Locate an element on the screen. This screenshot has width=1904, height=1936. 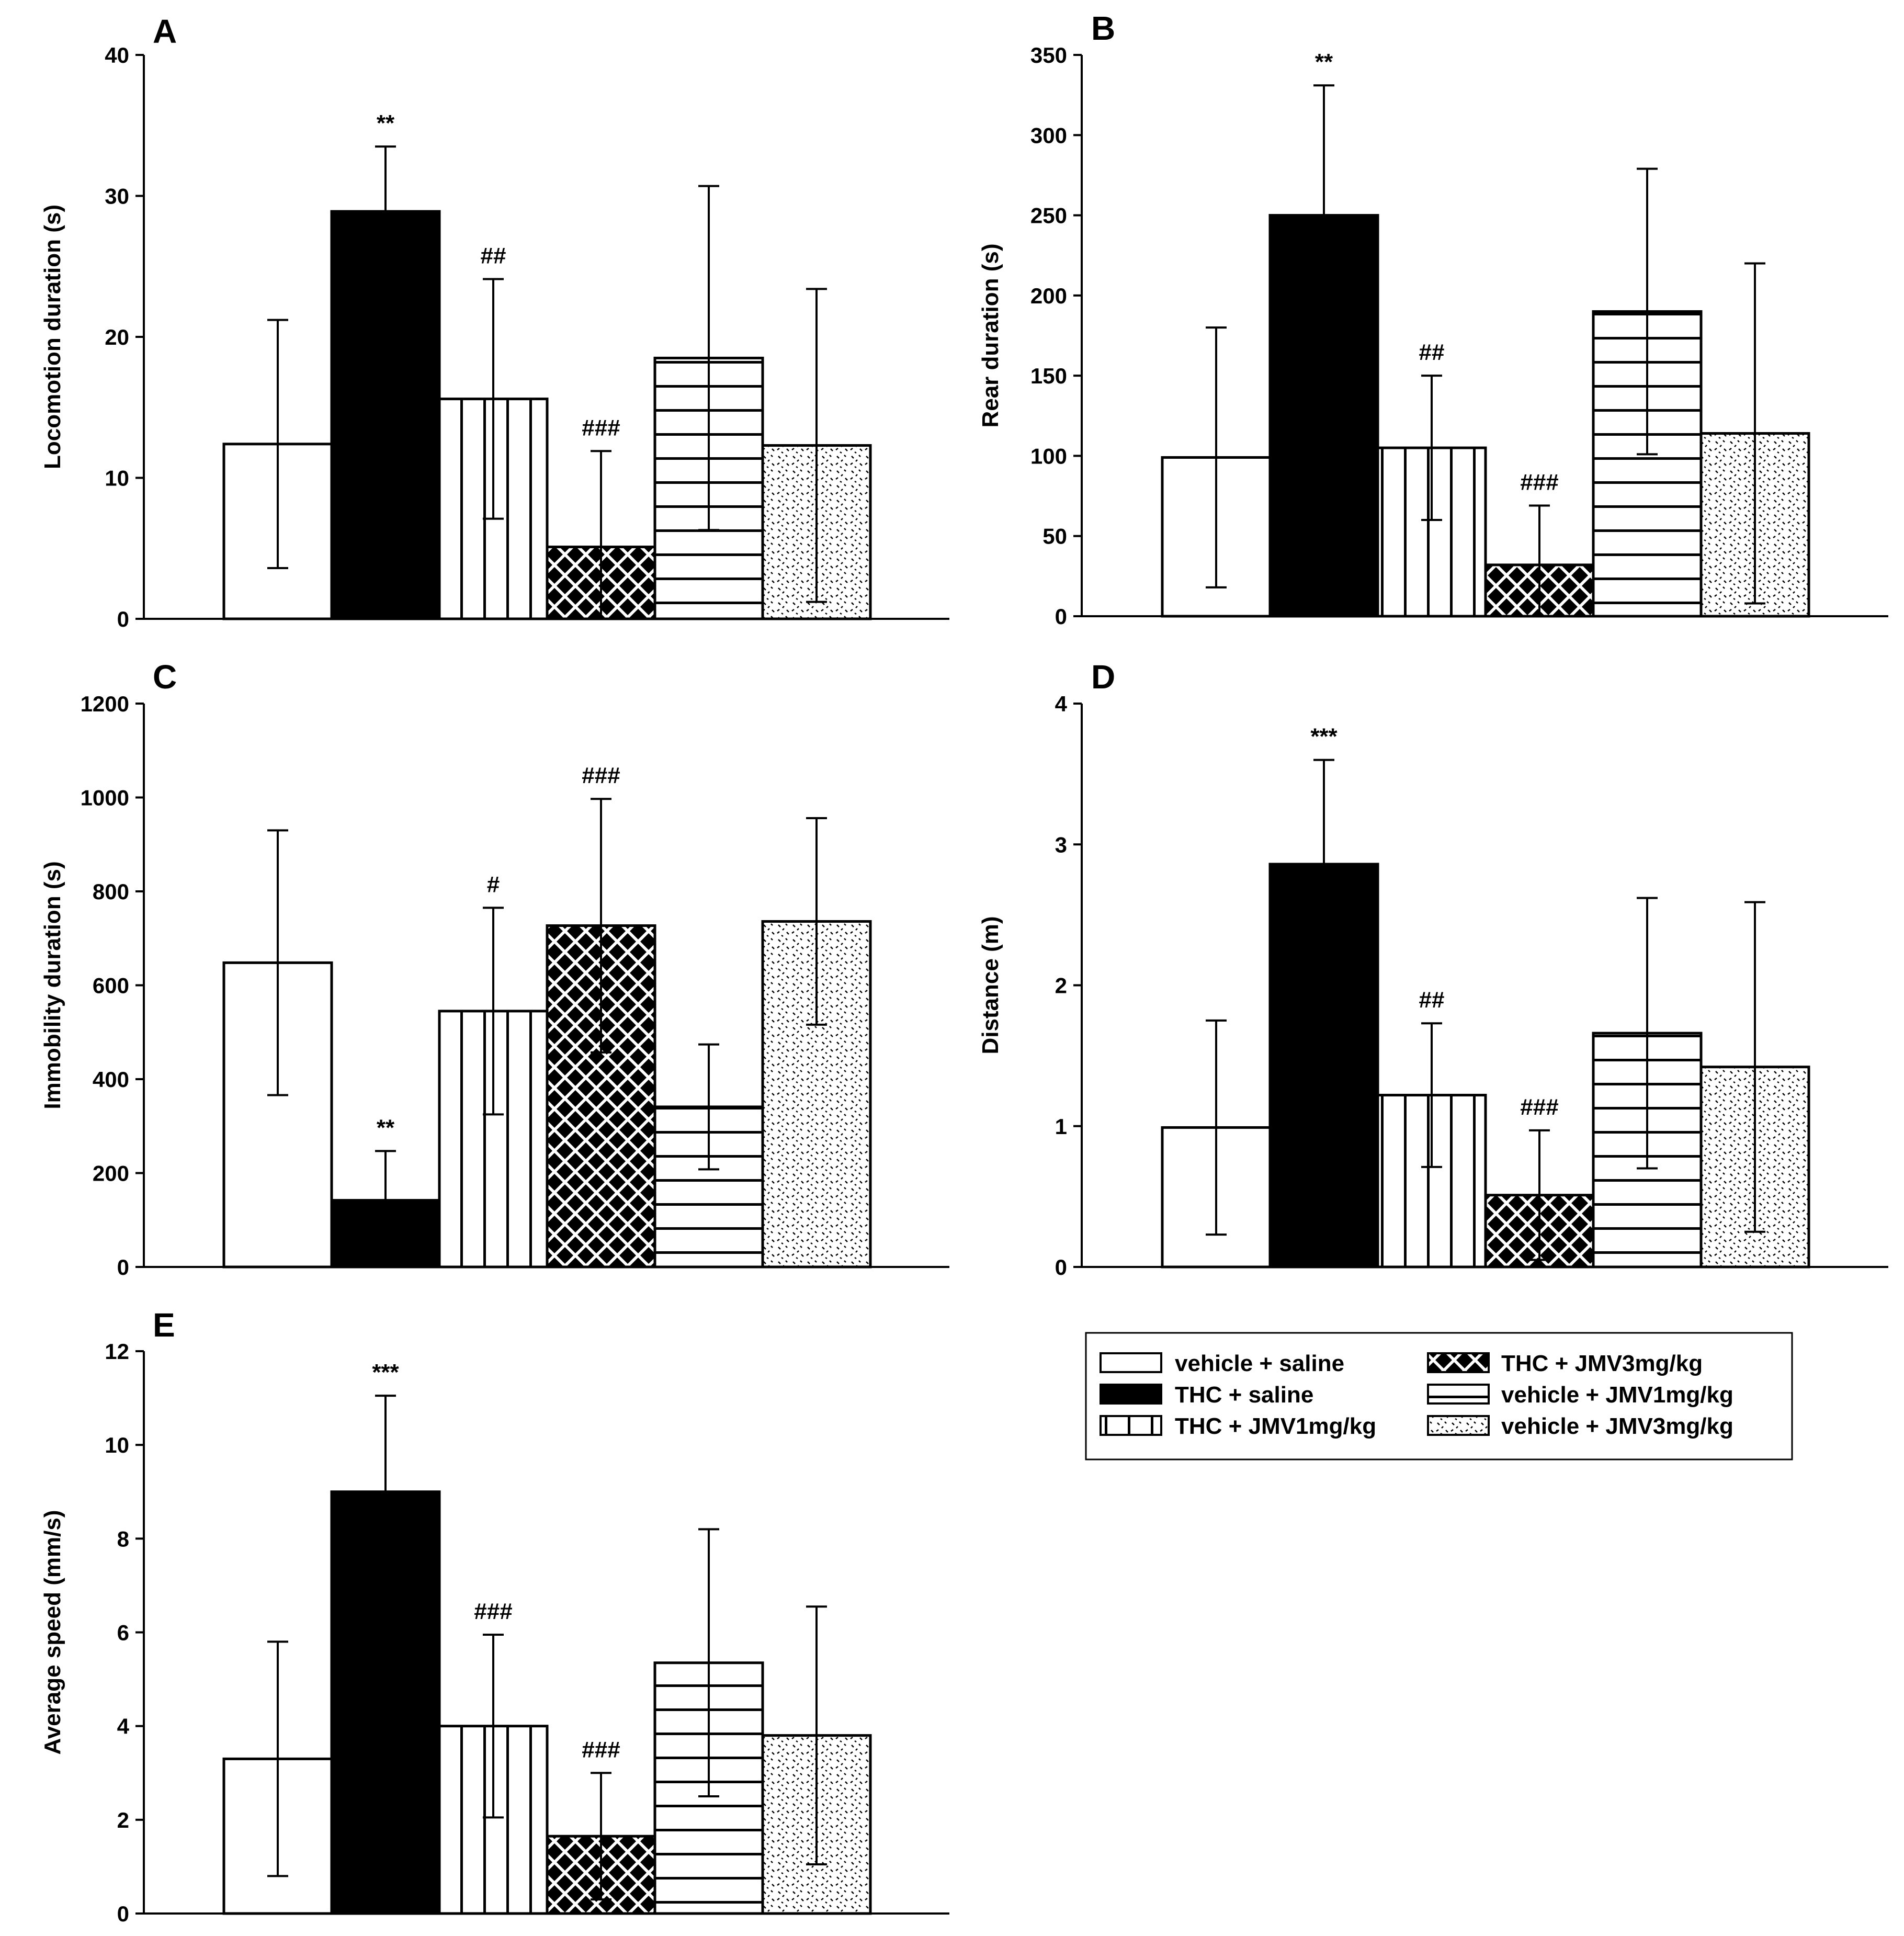
y-axis-label: Average speed (mm/s) is located at coordinates (53, 1632).